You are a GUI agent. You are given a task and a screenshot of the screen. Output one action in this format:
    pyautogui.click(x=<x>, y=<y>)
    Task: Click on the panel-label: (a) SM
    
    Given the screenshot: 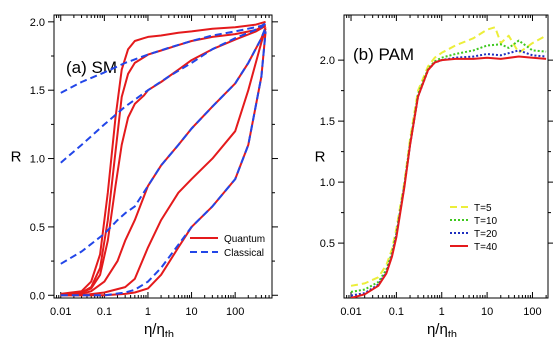 What is the action you would take?
    pyautogui.click(x=91, y=67)
    